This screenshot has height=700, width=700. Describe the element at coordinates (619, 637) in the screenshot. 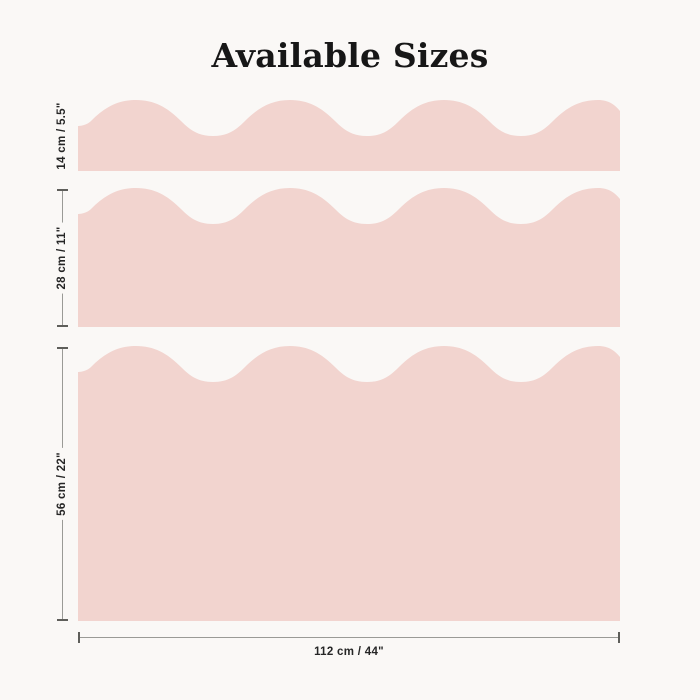

I see `dimension-cap-right` at that location.